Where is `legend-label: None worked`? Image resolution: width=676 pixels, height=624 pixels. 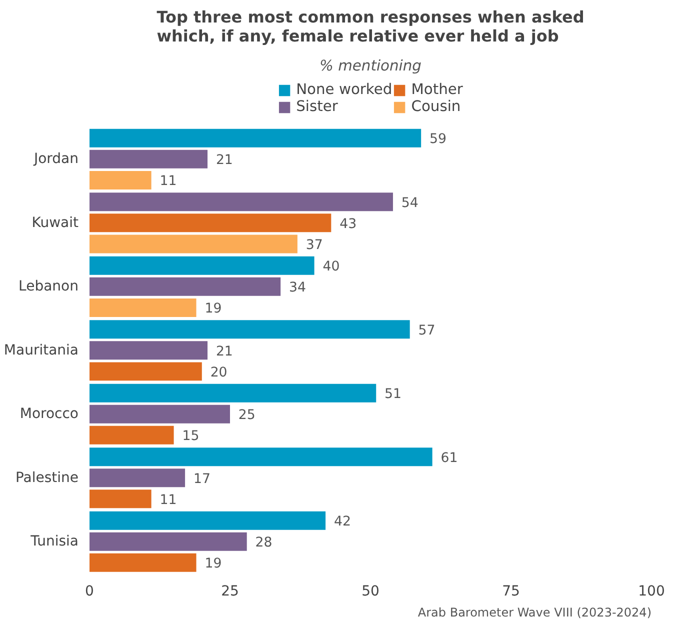
legend-label: None worked is located at coordinates (344, 89).